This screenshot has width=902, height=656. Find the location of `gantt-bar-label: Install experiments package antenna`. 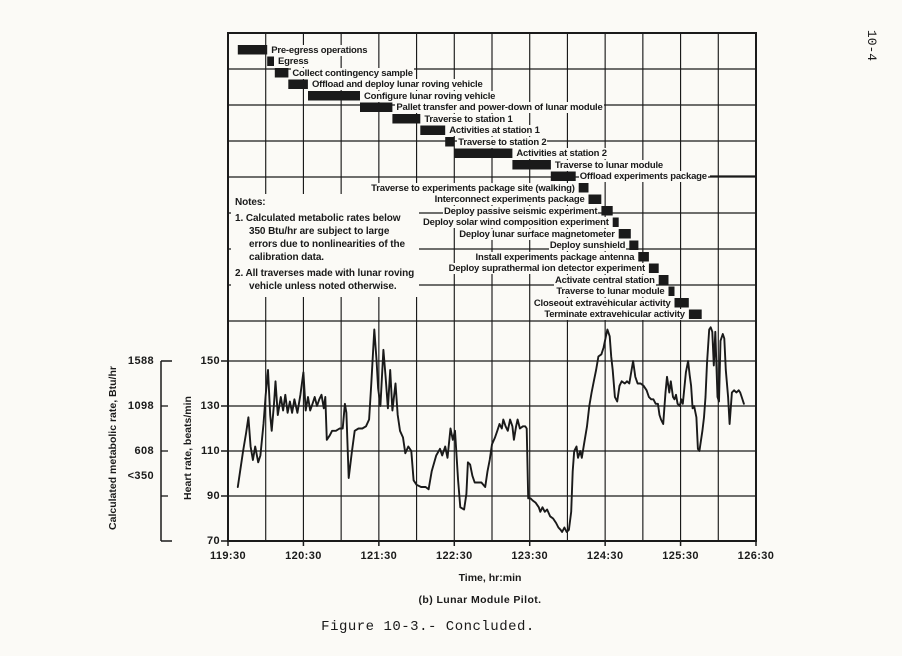

gantt-bar-label: Install experiments package antenna is located at coordinates (555, 257).